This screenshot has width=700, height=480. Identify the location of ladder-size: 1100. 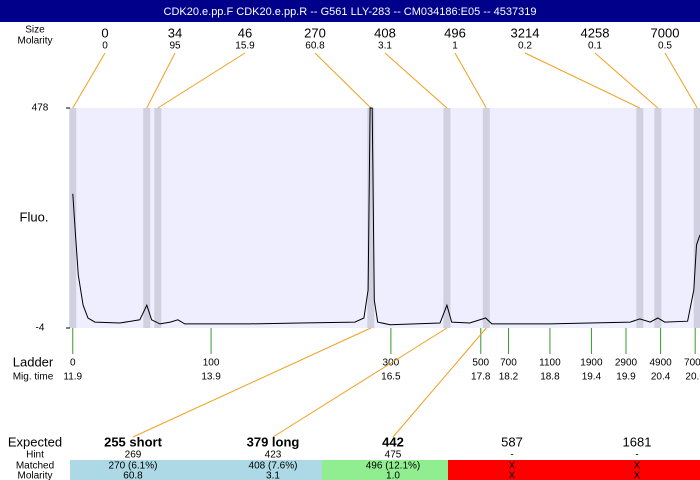
(550, 363).